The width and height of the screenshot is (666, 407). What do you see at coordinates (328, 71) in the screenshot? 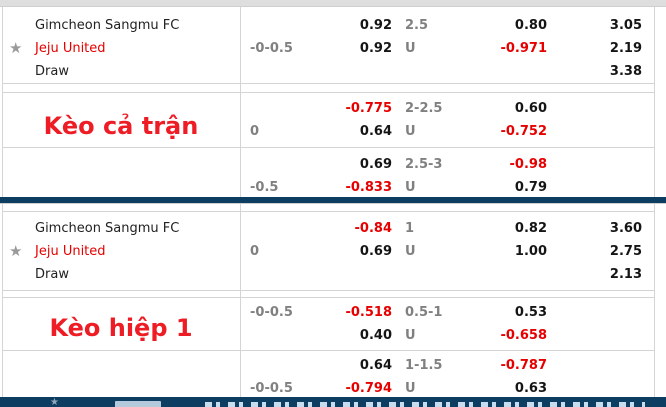
I see `odds-row: Draw 3.38` at bounding box center [328, 71].